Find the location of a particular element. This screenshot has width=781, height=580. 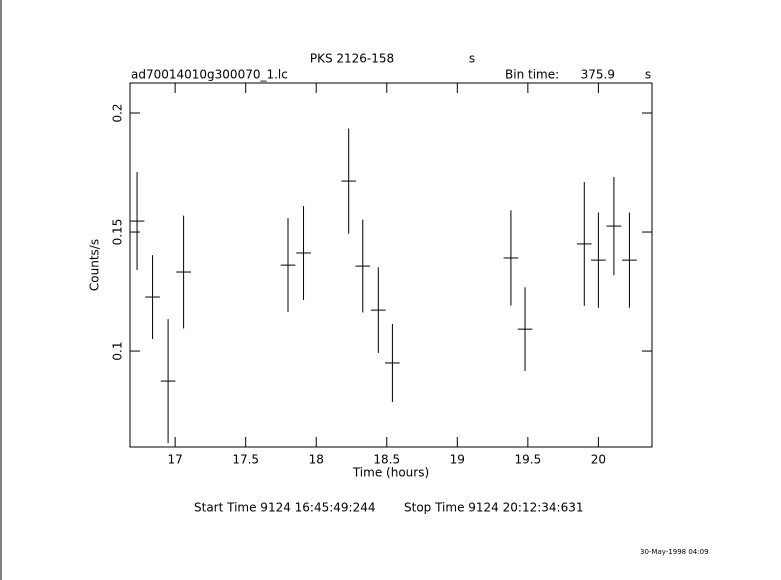

chart-title: PKS 2126-158 is located at coordinates (352, 59).